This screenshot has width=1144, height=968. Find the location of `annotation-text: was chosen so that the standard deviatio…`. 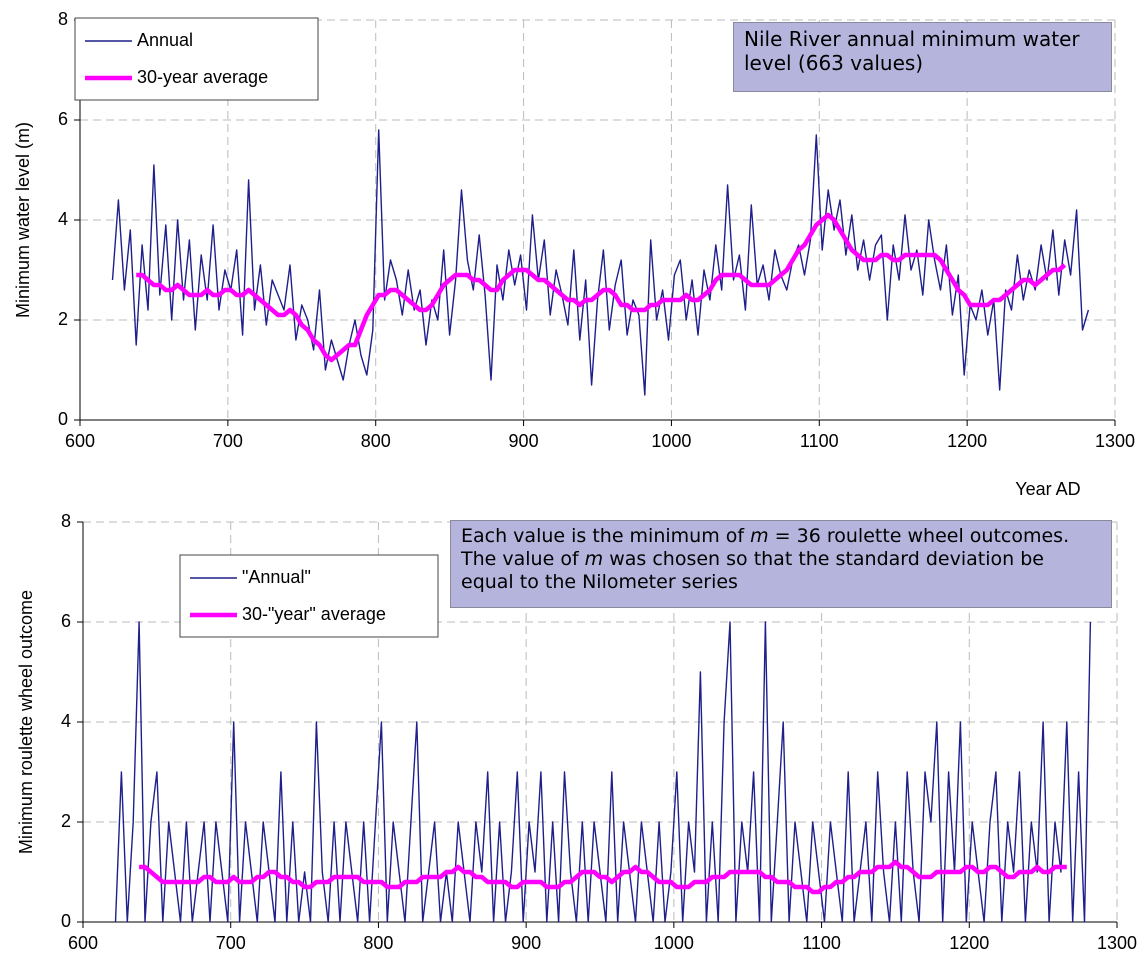

annotation-text: was chosen so that the standard deviatio… is located at coordinates (752, 570).